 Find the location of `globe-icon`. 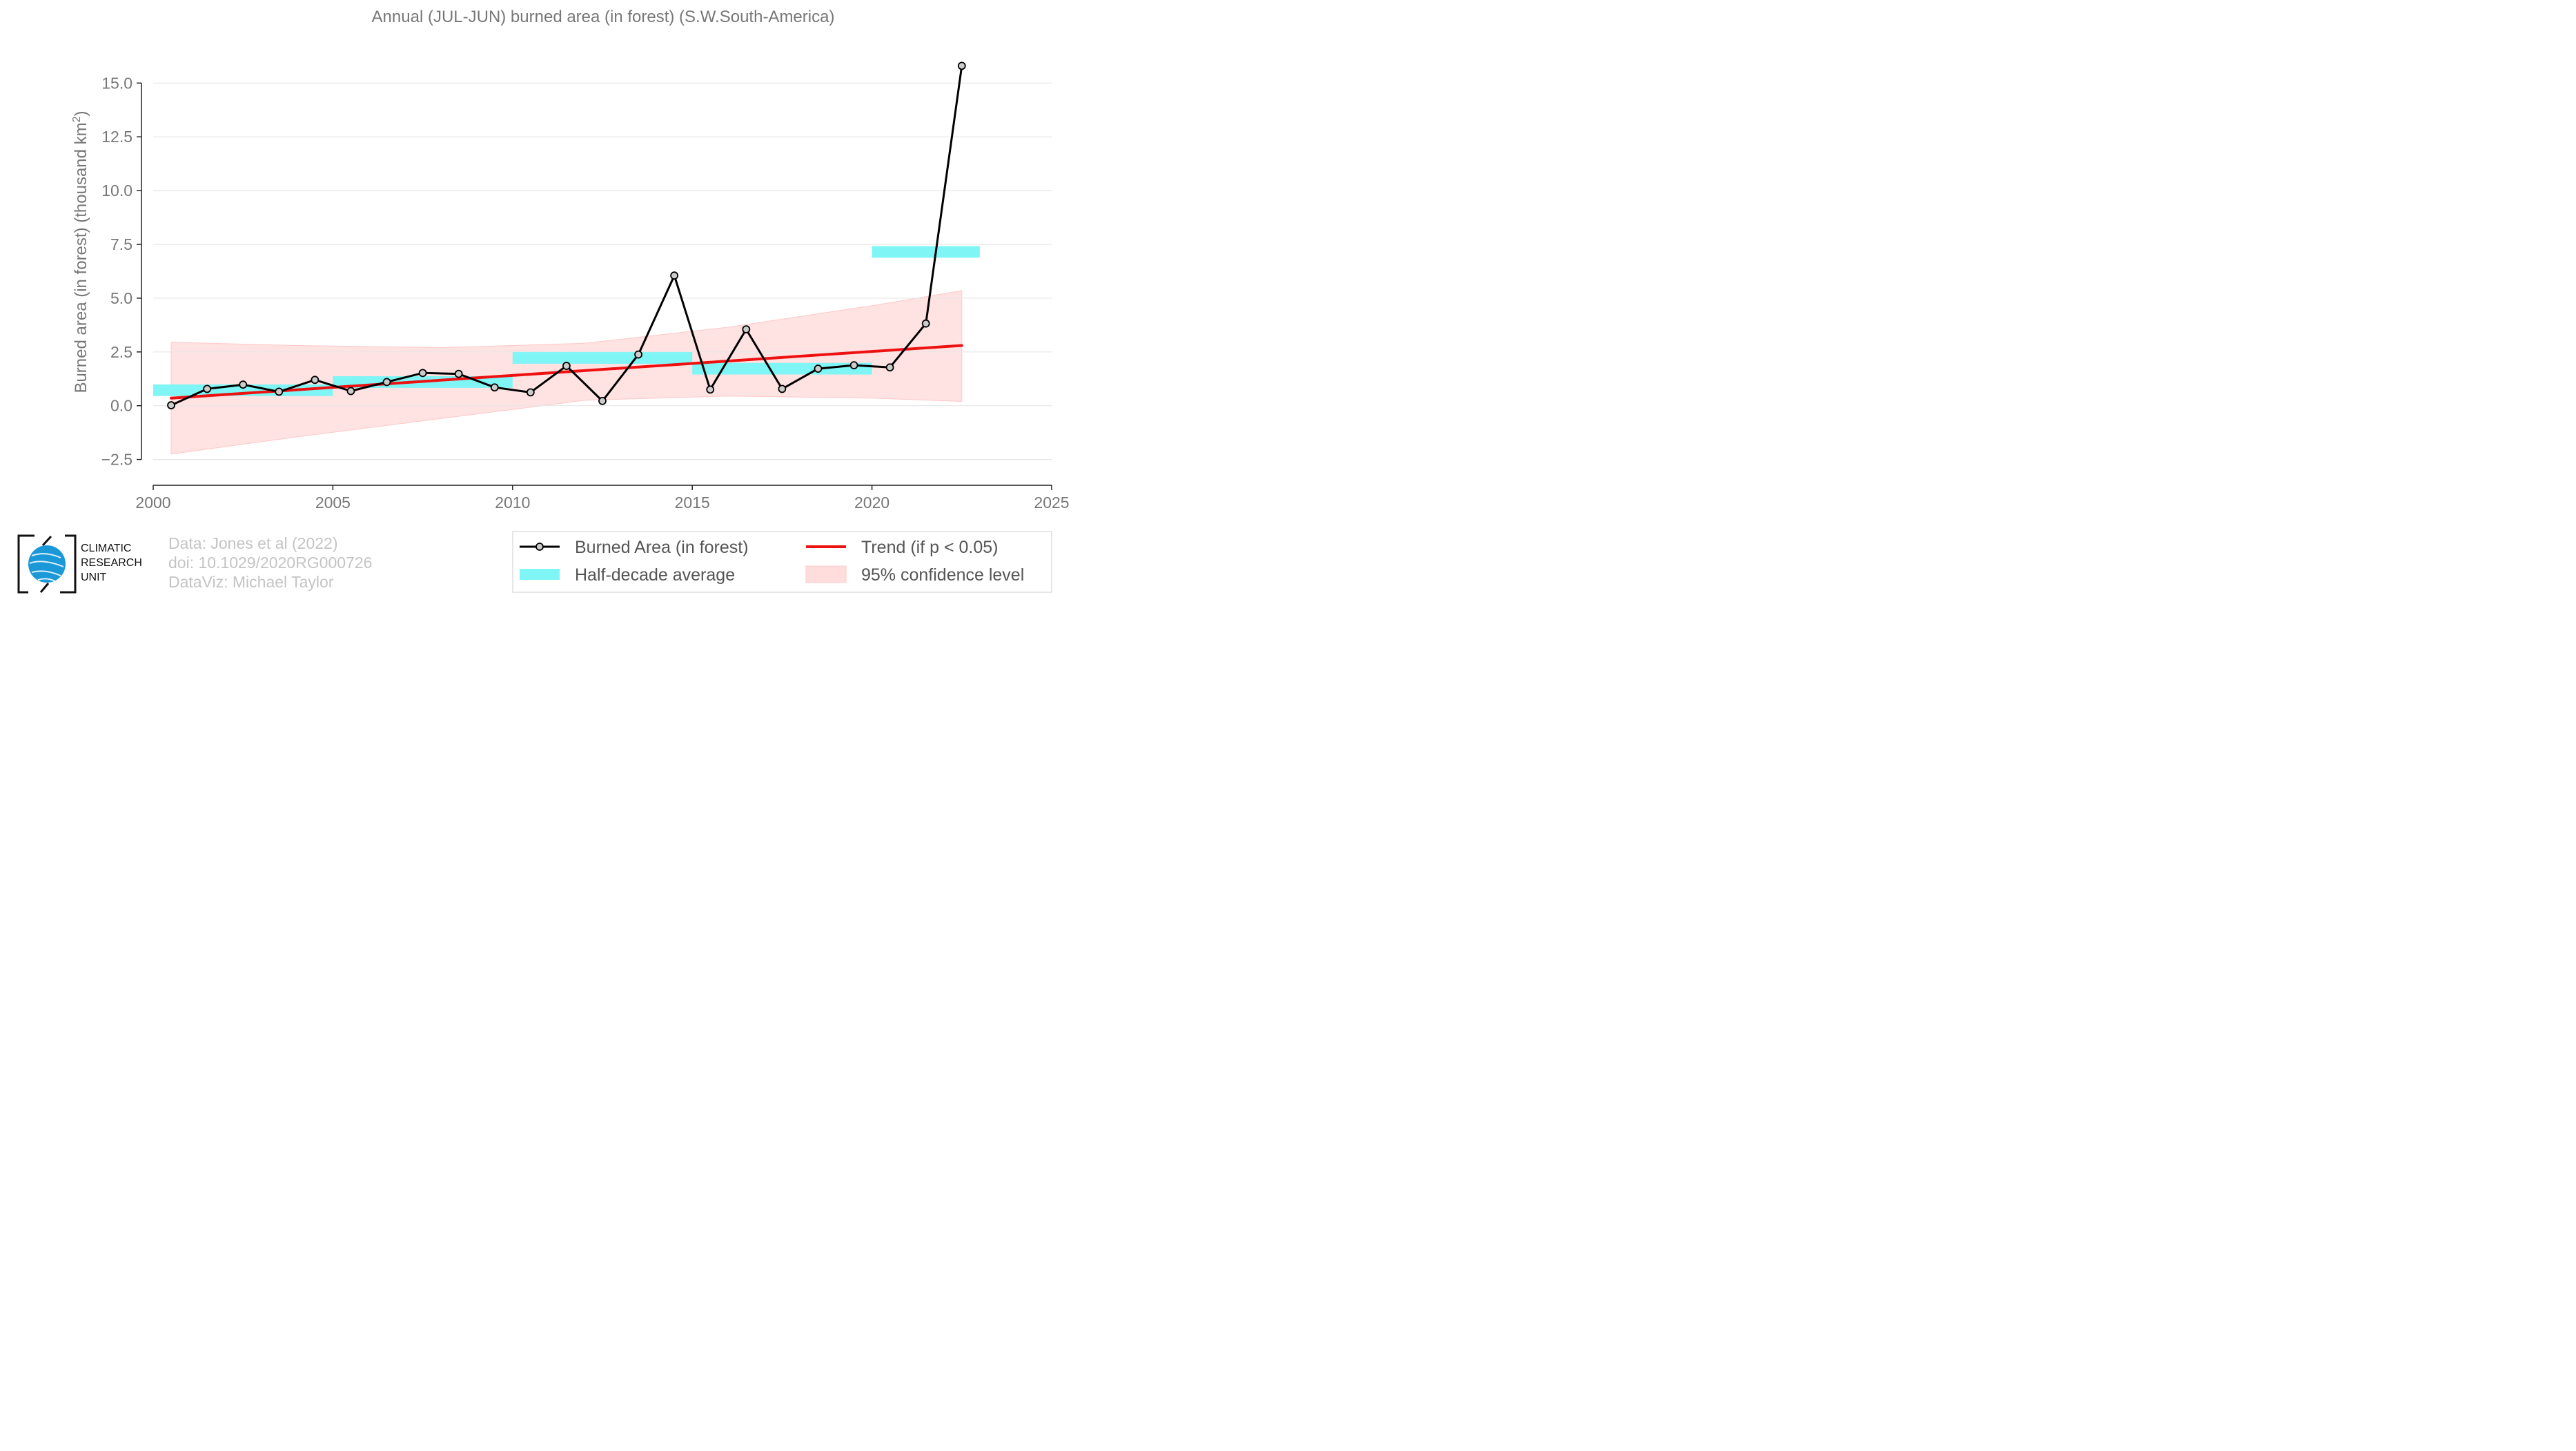

globe-icon is located at coordinates (47, 564).